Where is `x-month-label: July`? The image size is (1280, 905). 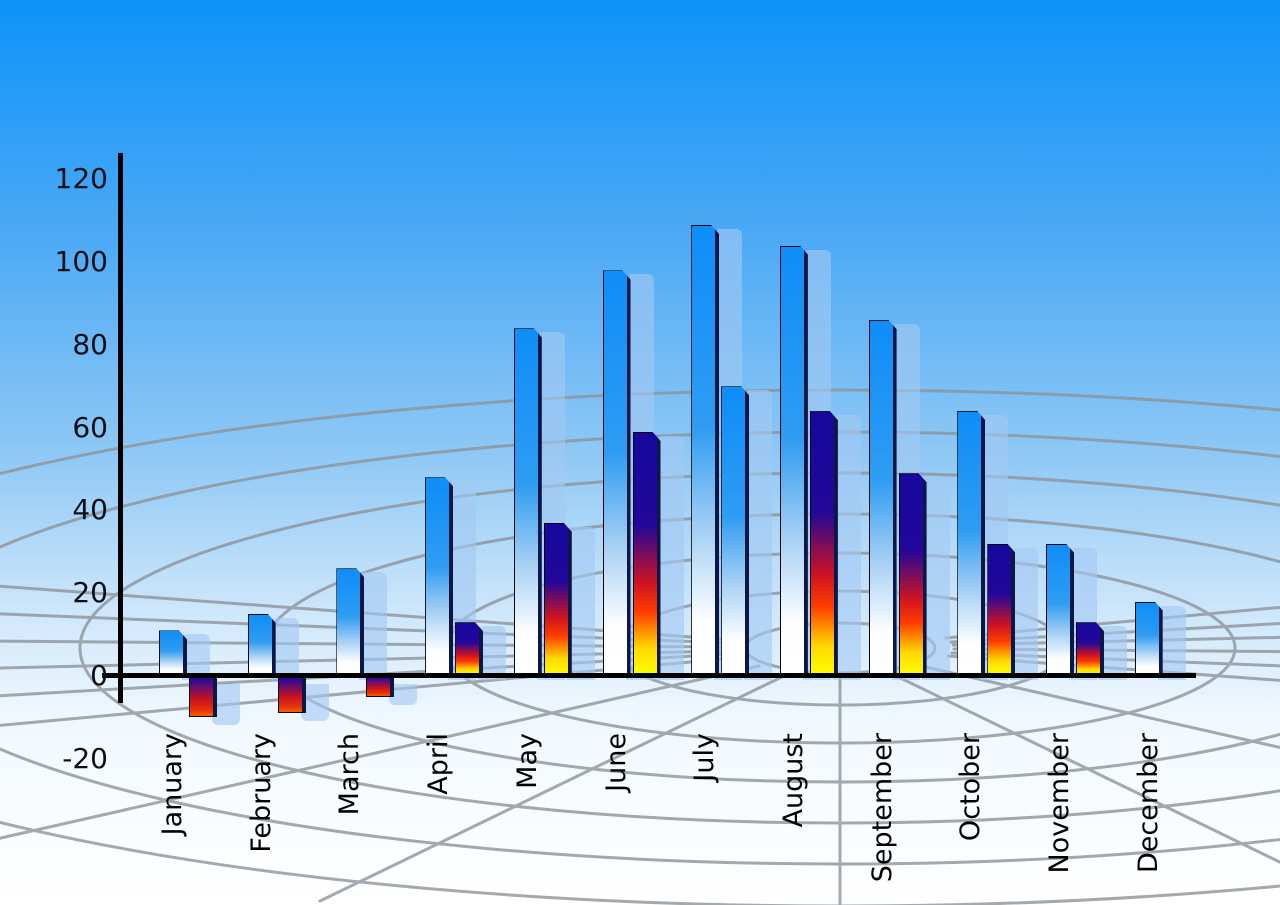
x-month-label: July is located at coordinates (705, 757).